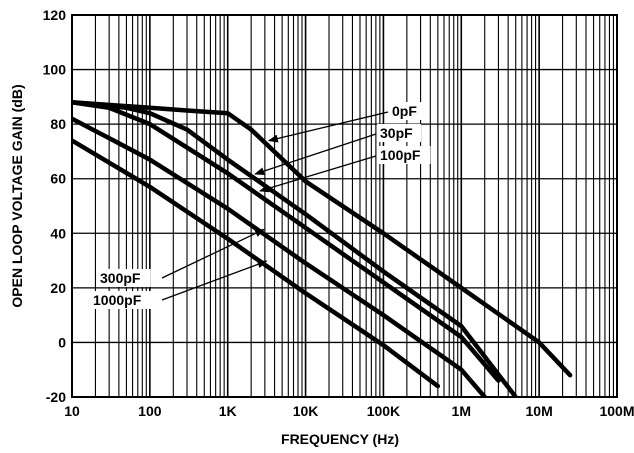 The image size is (634, 453). I want to click on annotation-label-1000pf: 1000pF, so click(117, 300).